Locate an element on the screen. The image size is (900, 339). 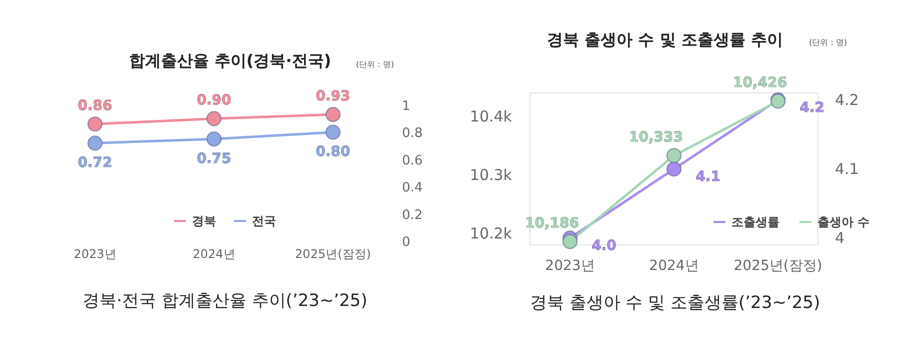
y-tick-label: 10.4k is located at coordinates (491, 116).